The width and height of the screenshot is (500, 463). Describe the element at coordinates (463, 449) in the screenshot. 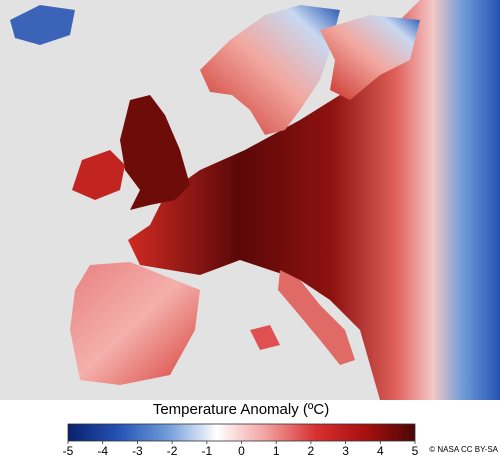

I see `credit: © NASA CC BY-SA` at that location.